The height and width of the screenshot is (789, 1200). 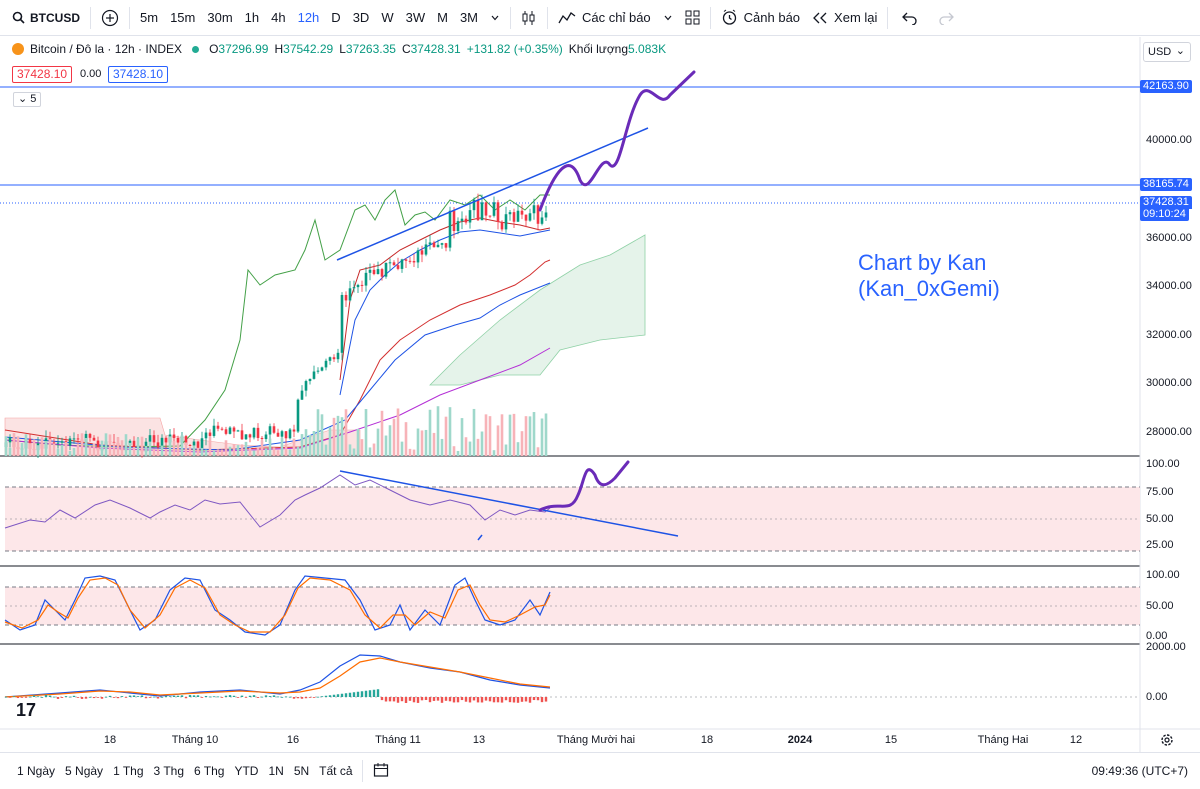 I want to click on chart-author-note: Chart by Kan (Kan_0xGemi), so click(x=929, y=276).